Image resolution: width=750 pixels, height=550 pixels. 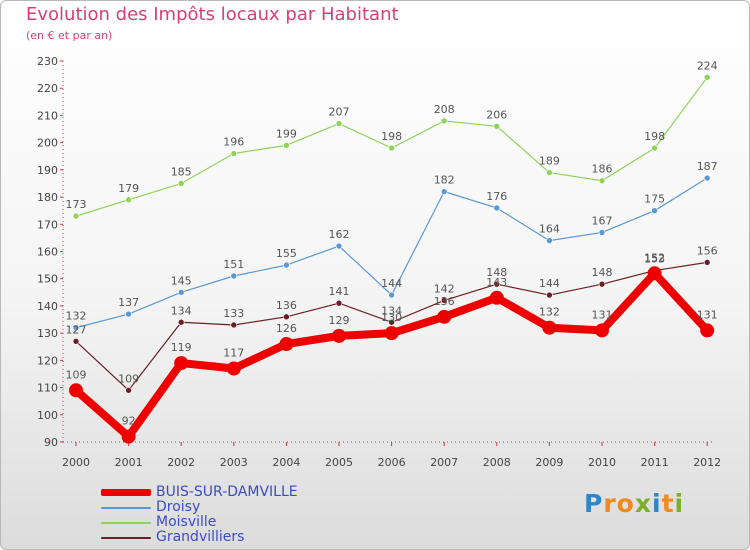 I want to click on data-label-moisville: 198, so click(x=654, y=136).